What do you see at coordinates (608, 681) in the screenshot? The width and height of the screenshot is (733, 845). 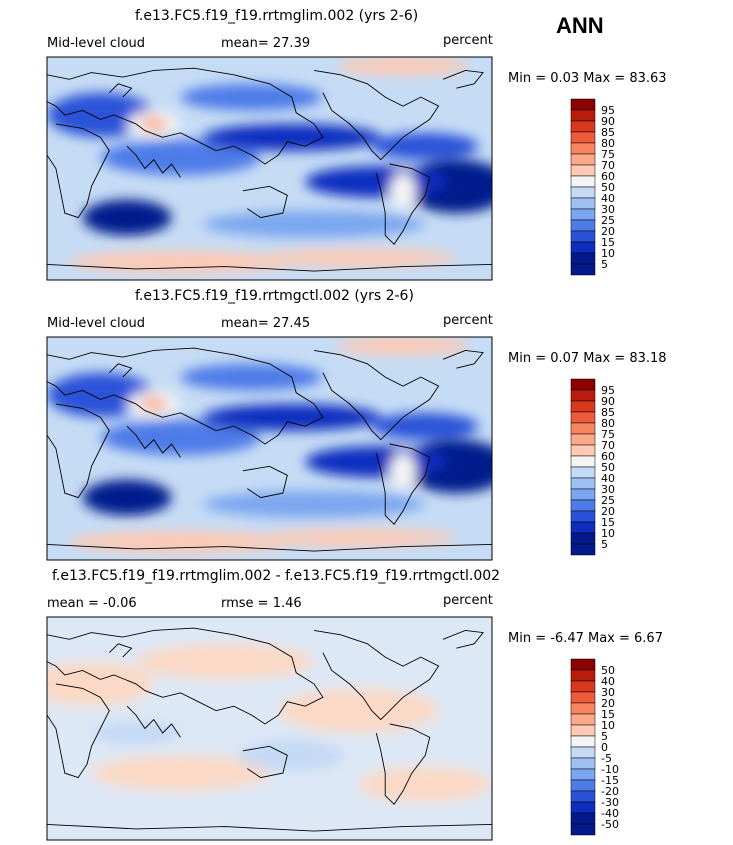 I see `colorbar-tick-label: 40` at bounding box center [608, 681].